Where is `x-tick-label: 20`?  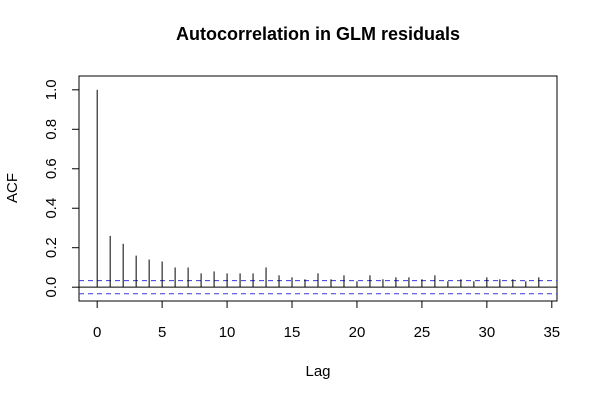
x-tick-label: 20 is located at coordinates (357, 332).